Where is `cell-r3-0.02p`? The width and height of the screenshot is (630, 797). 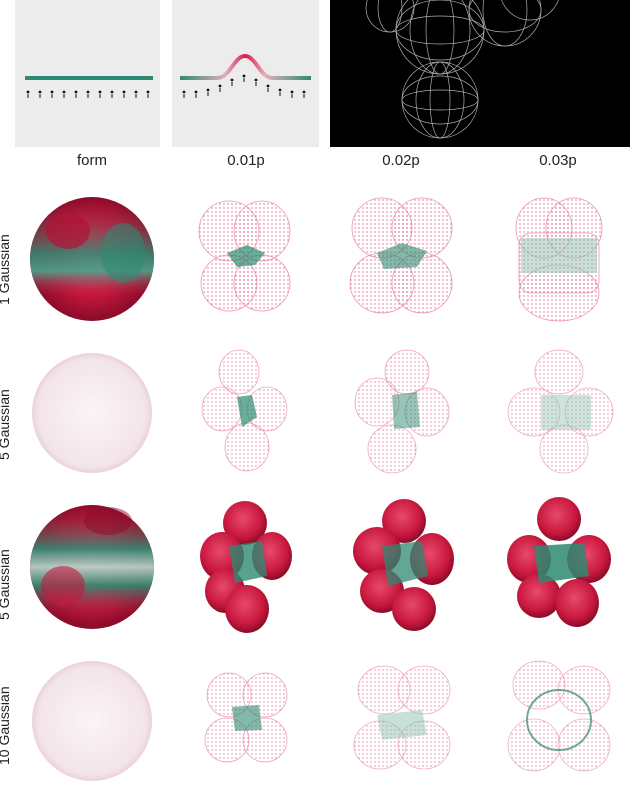
cell-r3-0.02p is located at coordinates (401, 567).